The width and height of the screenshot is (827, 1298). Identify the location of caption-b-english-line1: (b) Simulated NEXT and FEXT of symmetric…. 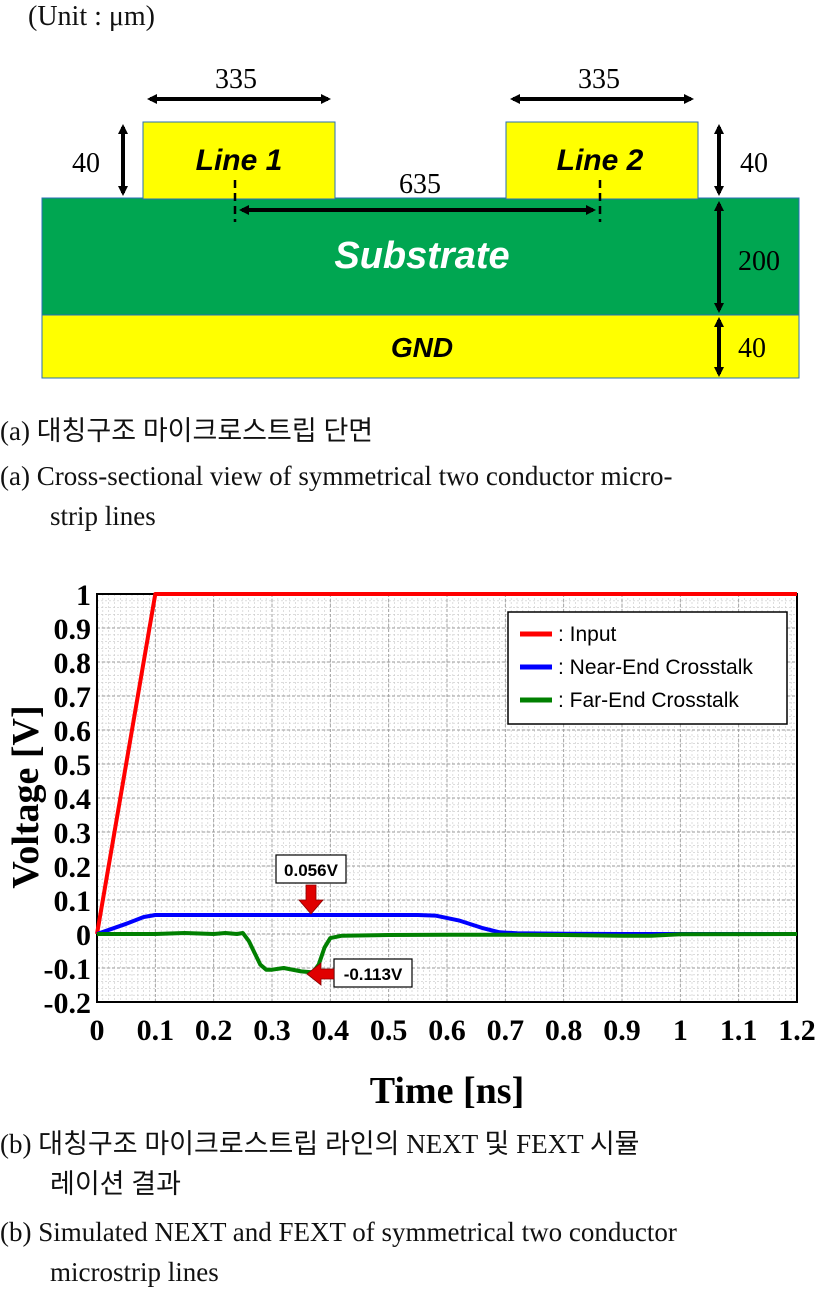
(338, 1232).